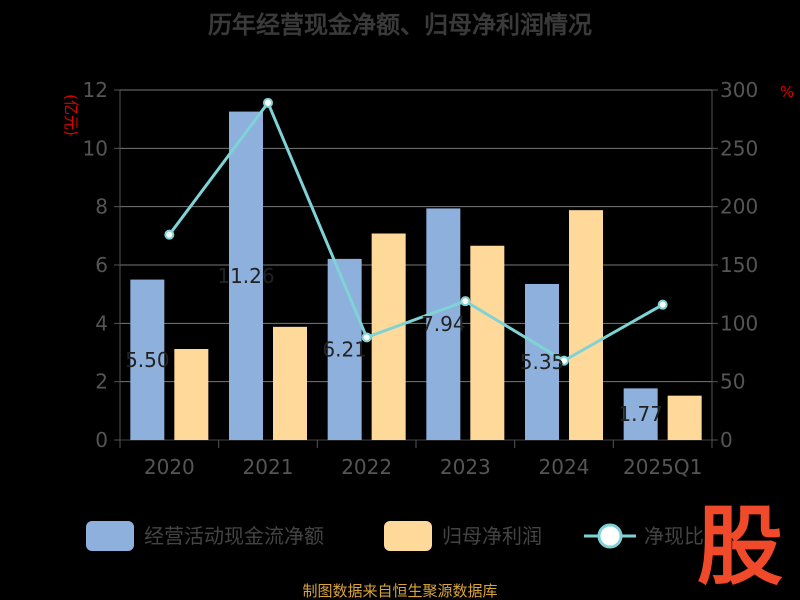 This screenshot has height=600, width=800. Describe the element at coordinates (732, 382) in the screenshot. I see `right-tick-label: 50` at that location.